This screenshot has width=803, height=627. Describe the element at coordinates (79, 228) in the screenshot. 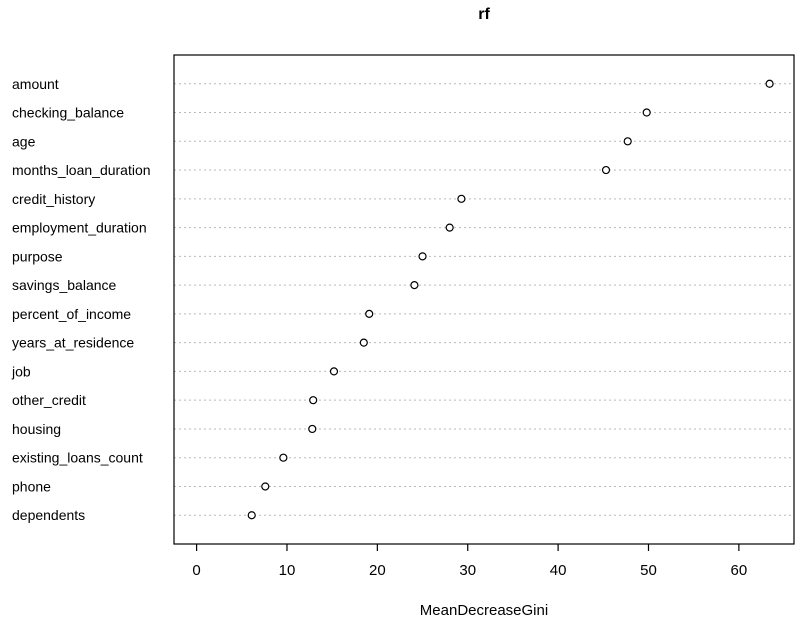

I see `category-label: employment_duration` at that location.